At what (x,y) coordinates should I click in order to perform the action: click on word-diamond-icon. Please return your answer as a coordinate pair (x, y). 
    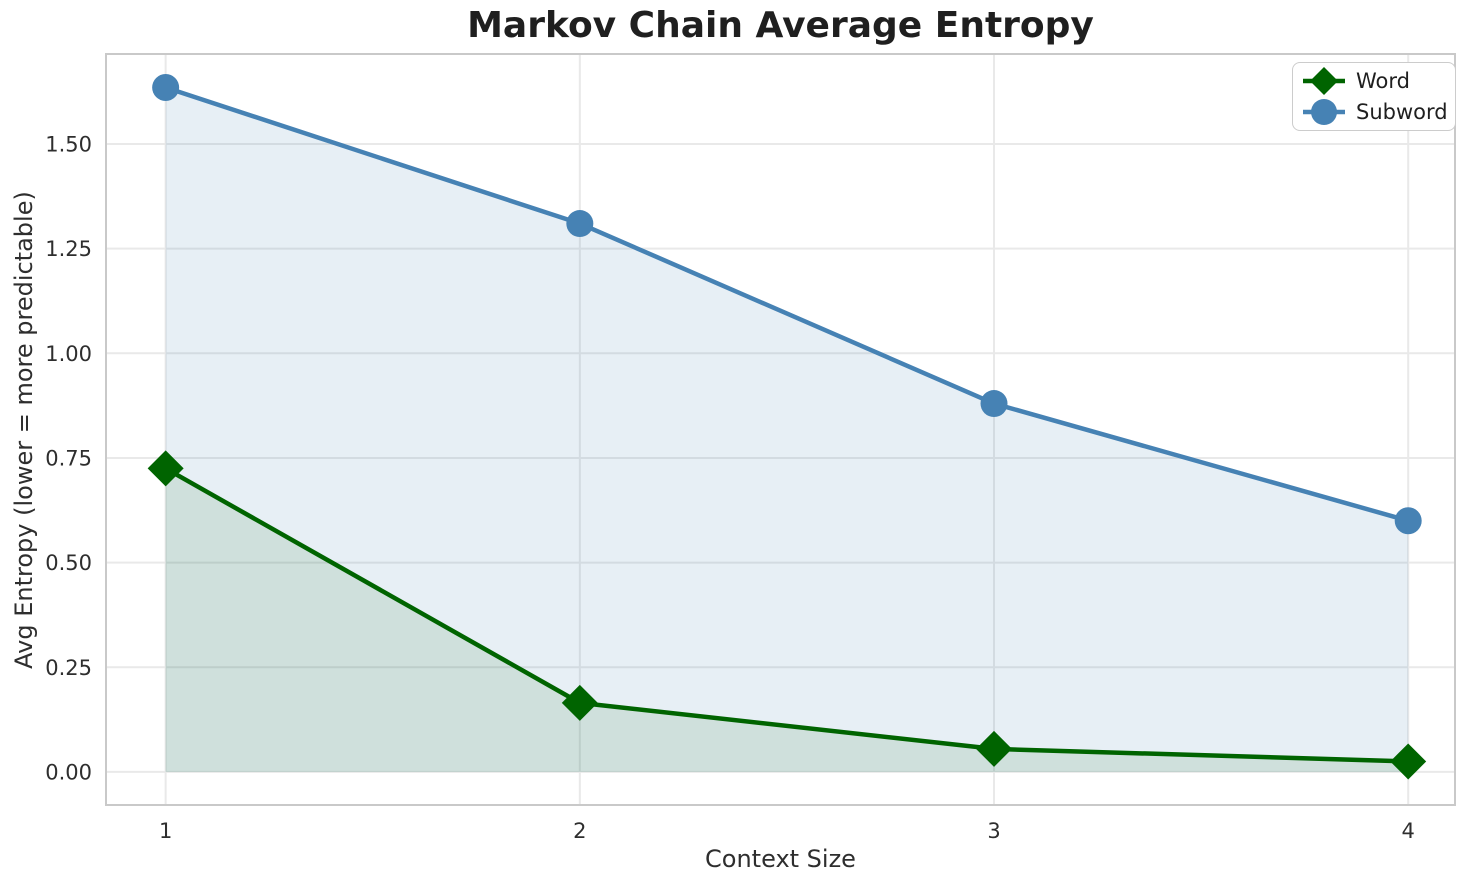
    Looking at the image, I should click on (1324, 81).